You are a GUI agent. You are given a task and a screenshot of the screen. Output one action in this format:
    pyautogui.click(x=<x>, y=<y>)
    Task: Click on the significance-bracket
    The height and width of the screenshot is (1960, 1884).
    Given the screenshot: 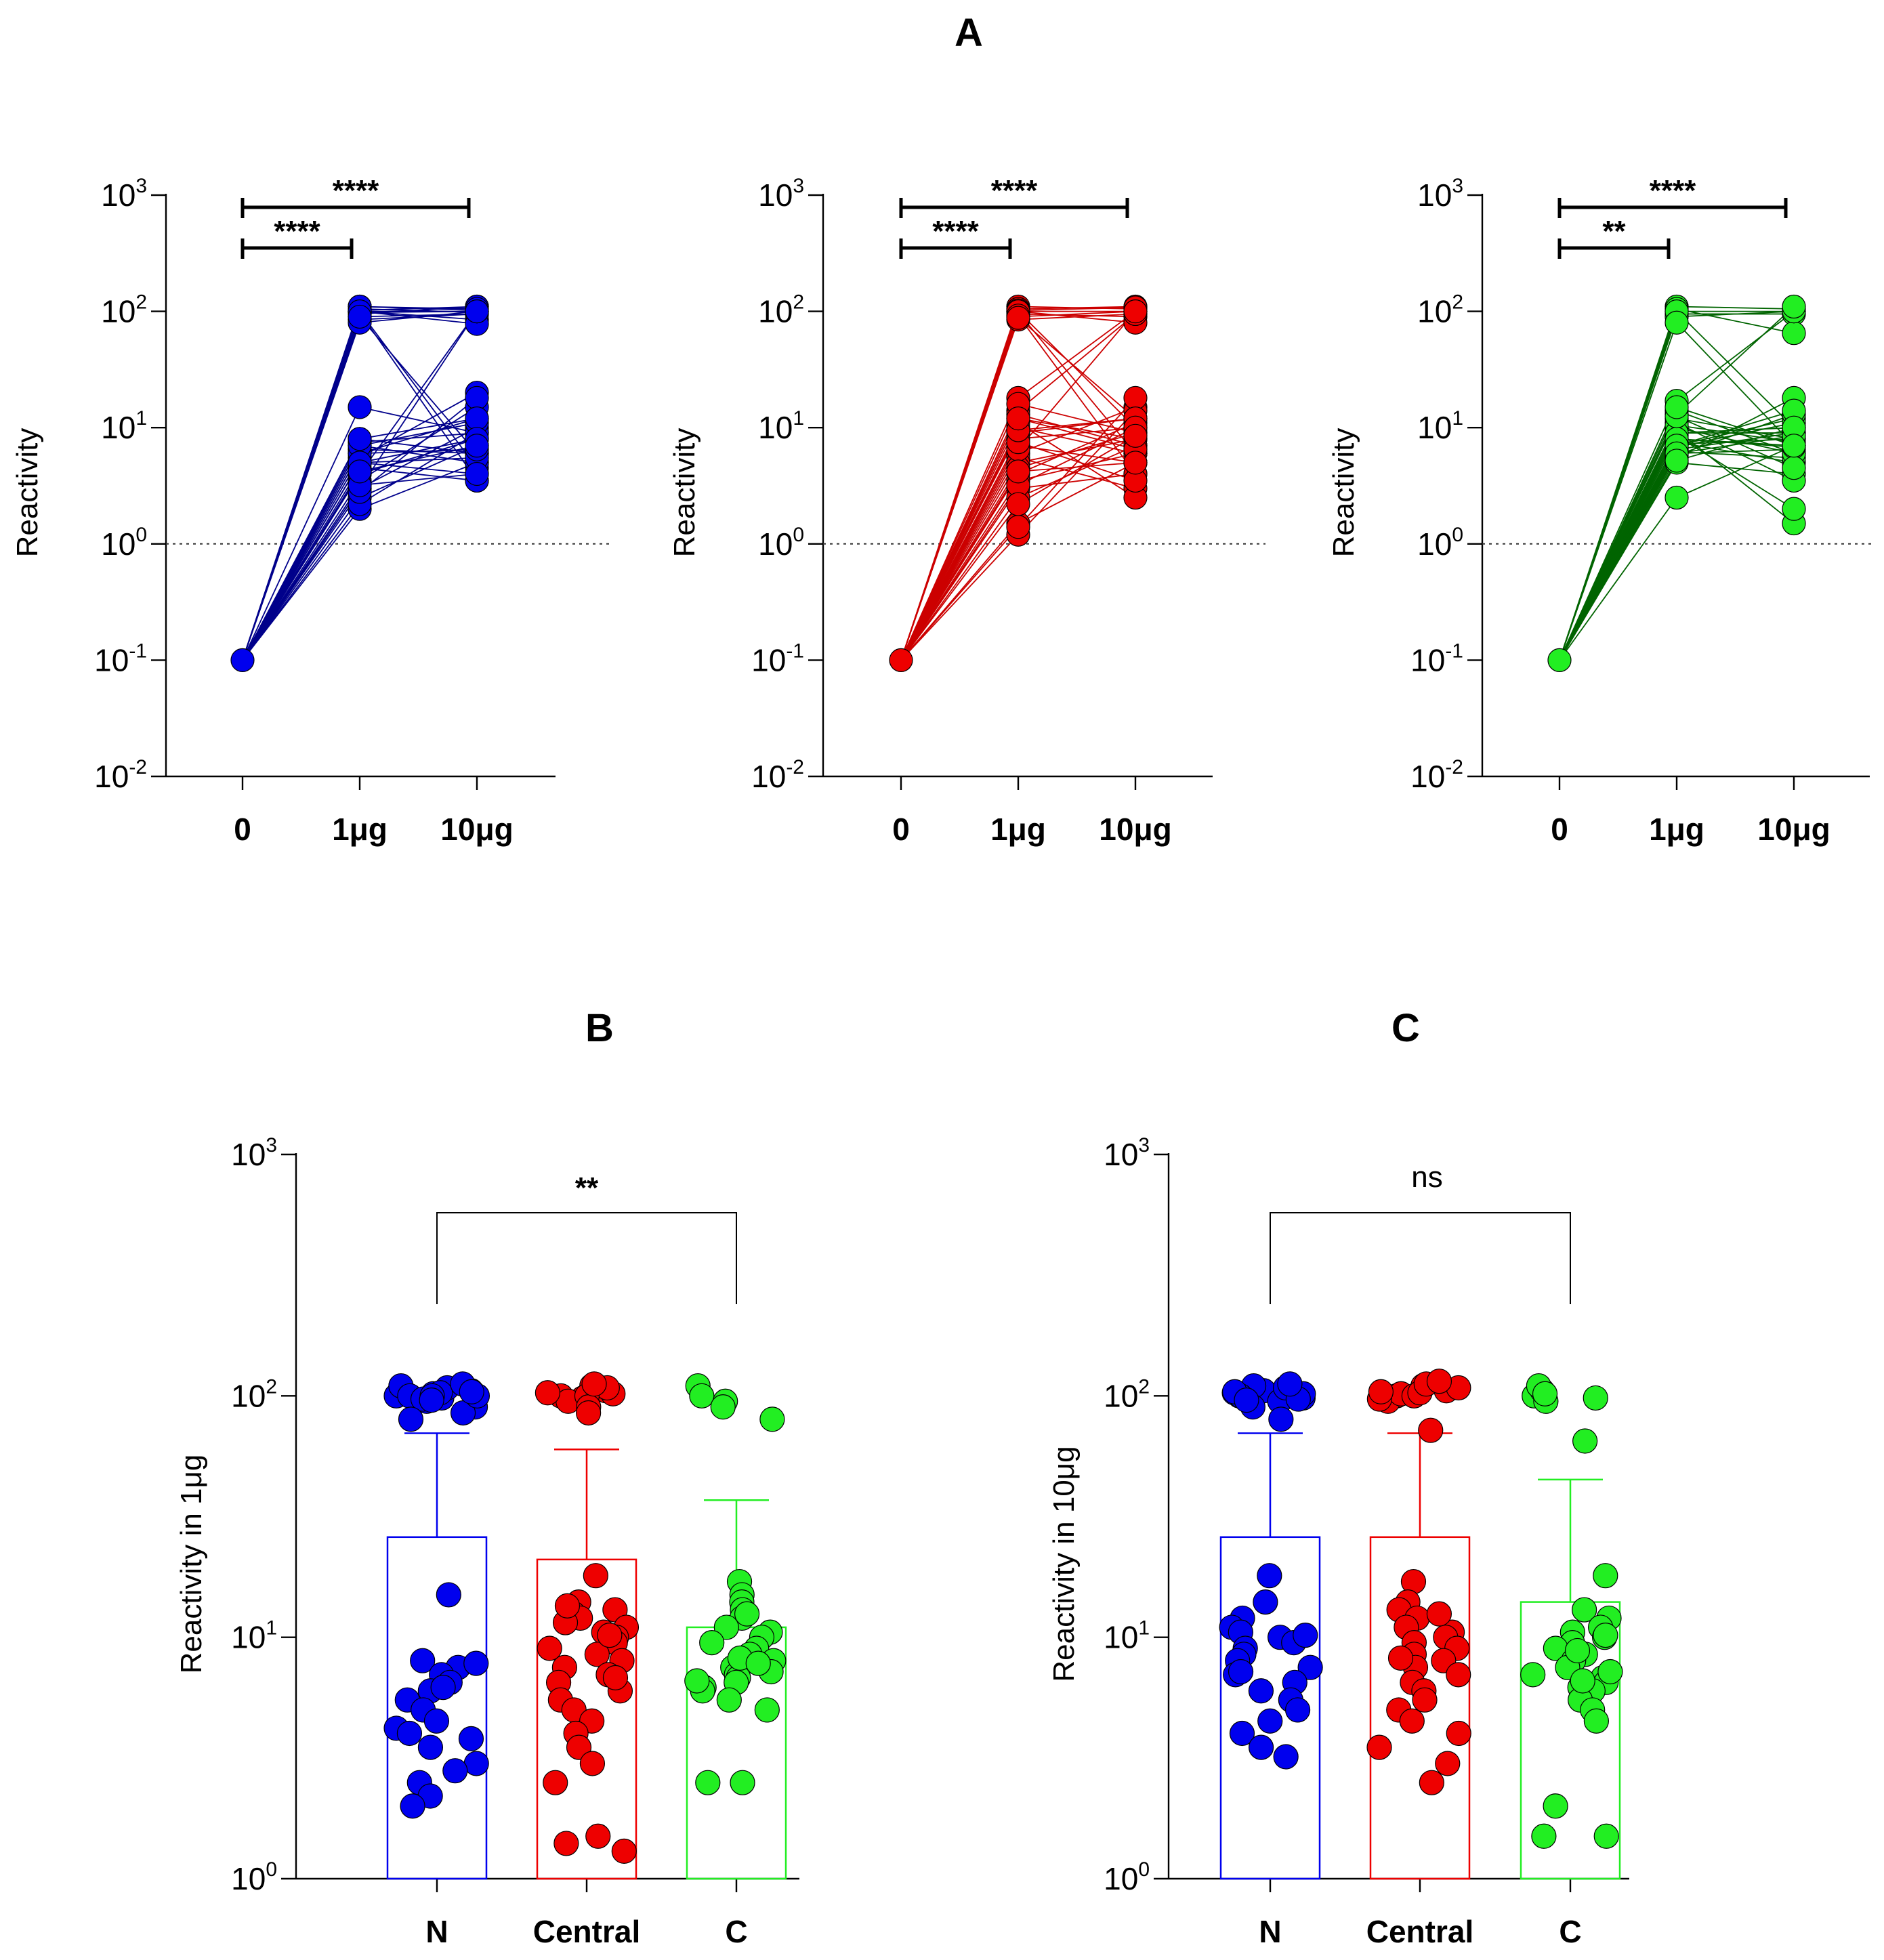 What is the action you would take?
    pyautogui.click(x=586, y=1258)
    